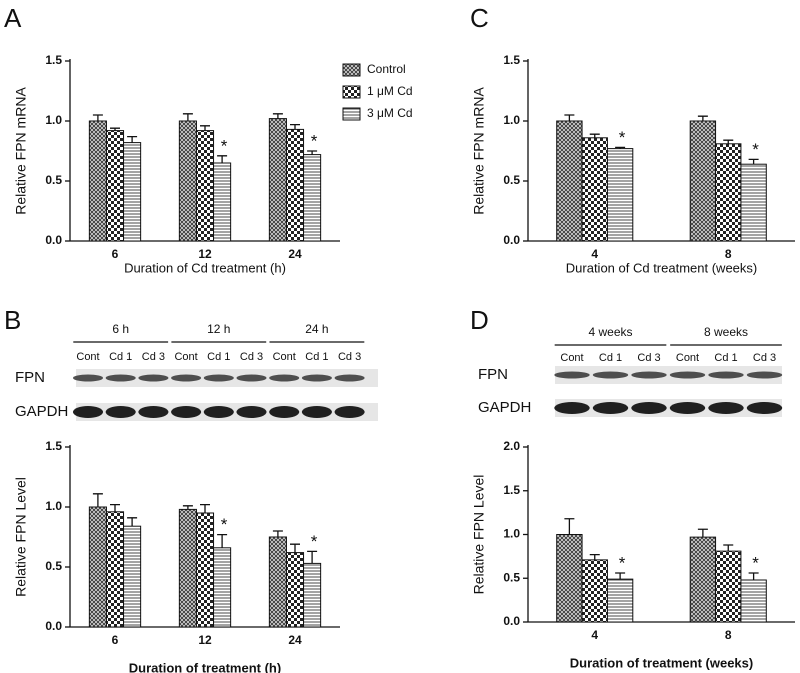  I want to click on blot-group-label: 4 weeks, so click(610, 332).